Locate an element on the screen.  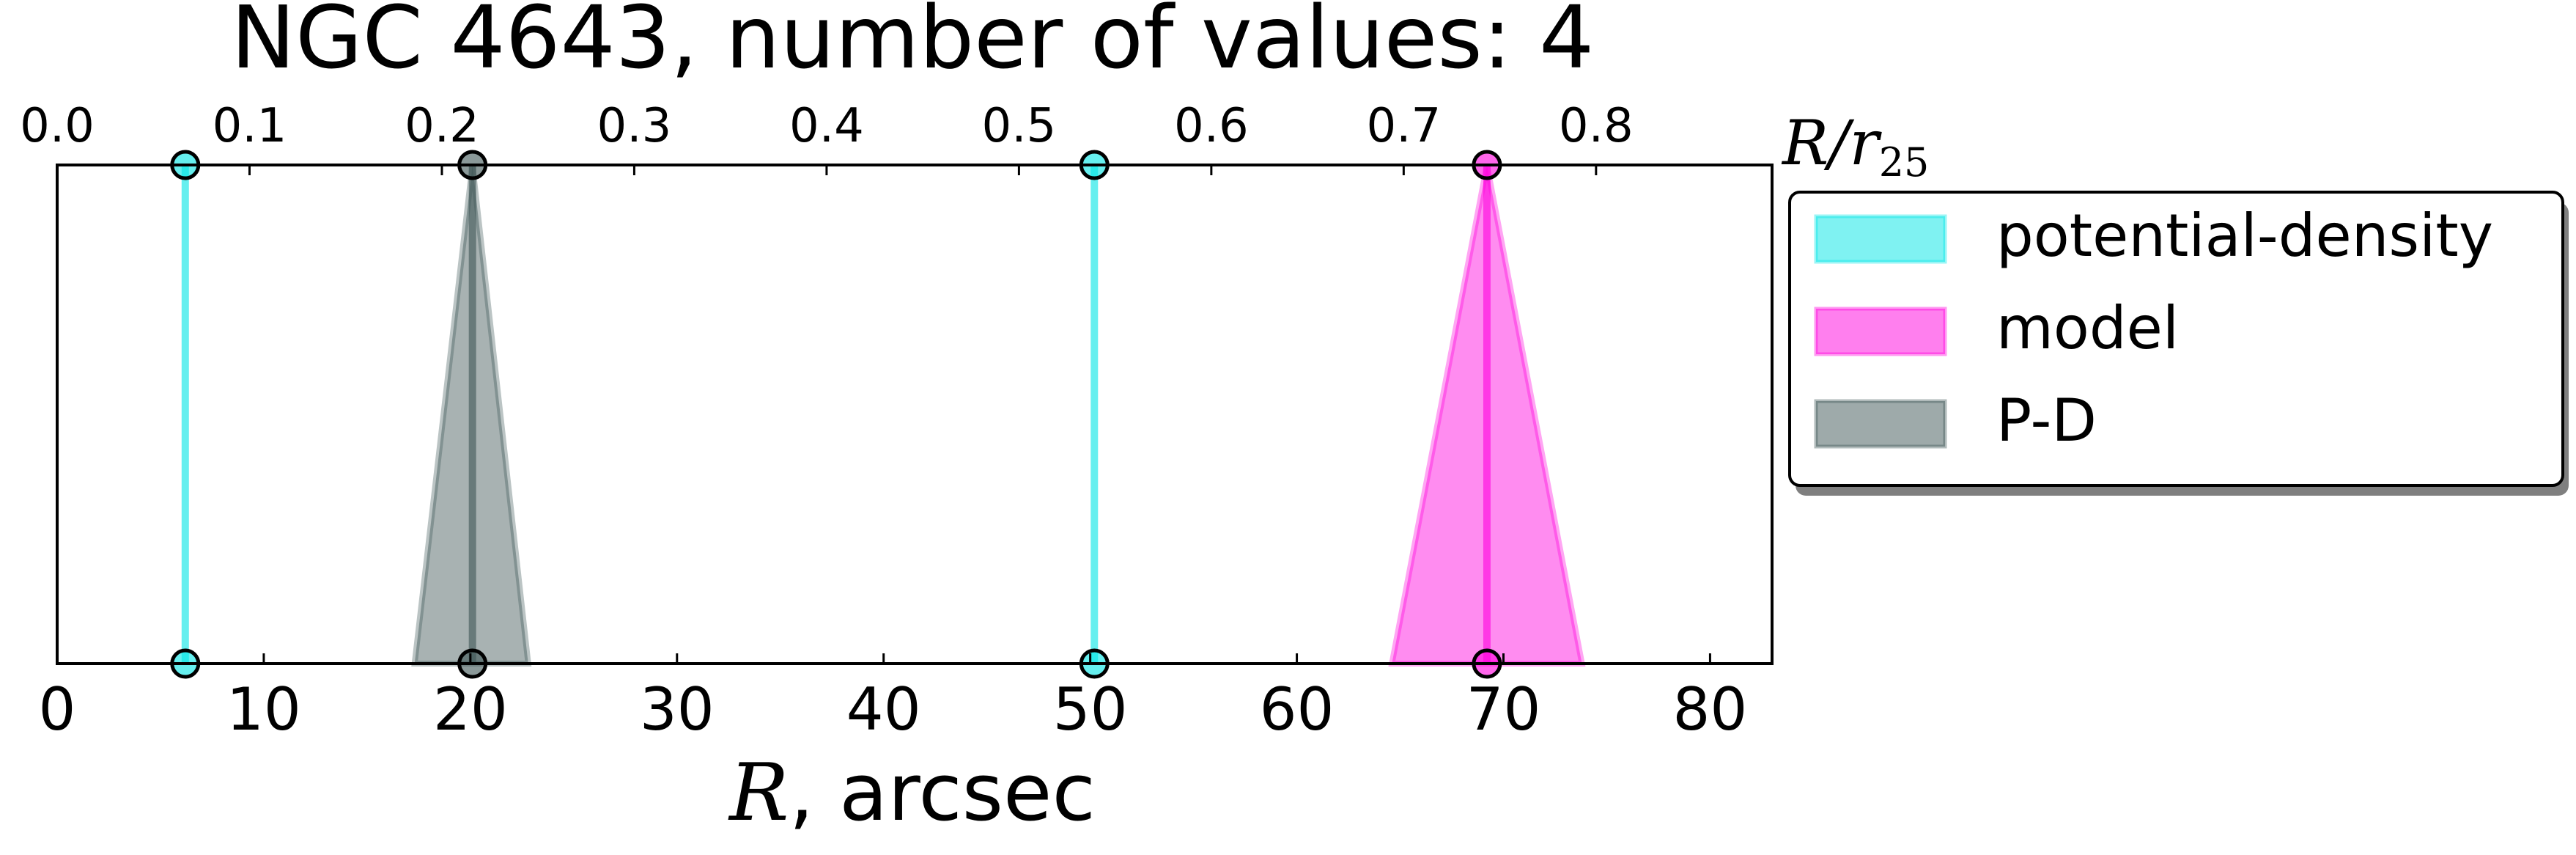
chart-title: NGC 4643, number of values: 4 is located at coordinates (912, 44).